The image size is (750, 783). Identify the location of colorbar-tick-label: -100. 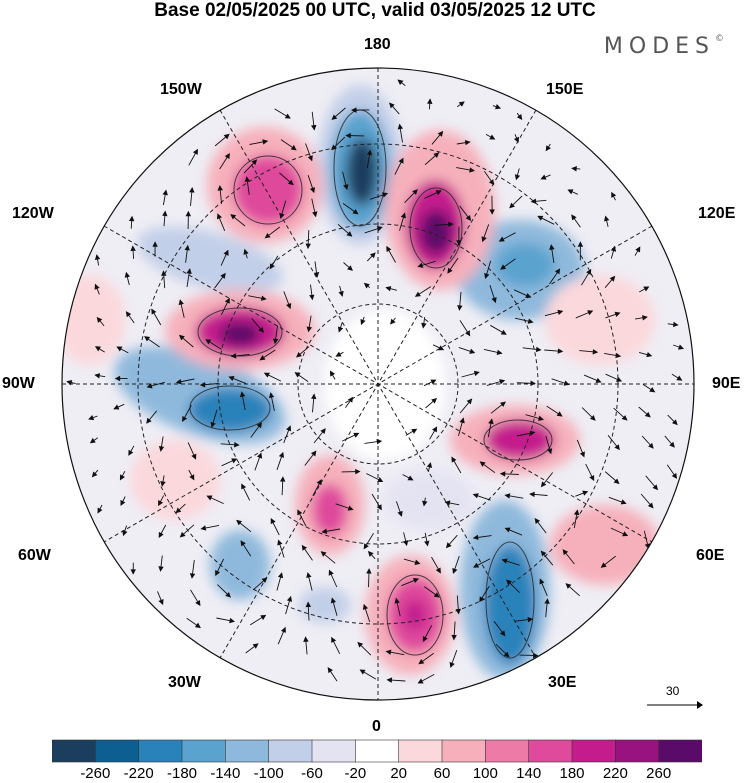
(268, 773).